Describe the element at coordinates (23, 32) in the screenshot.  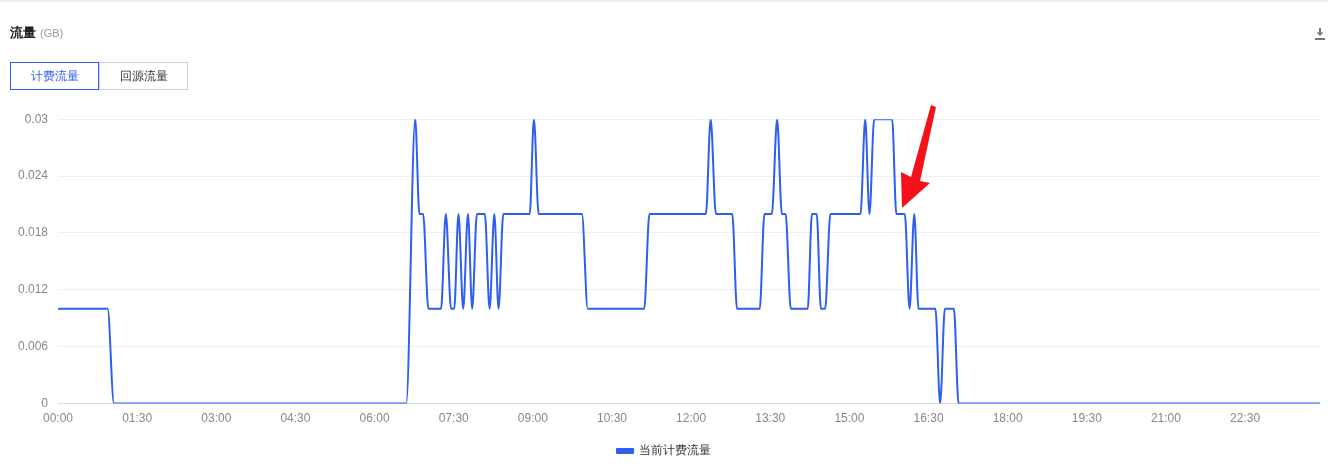
I see `chart-title: 流量` at that location.